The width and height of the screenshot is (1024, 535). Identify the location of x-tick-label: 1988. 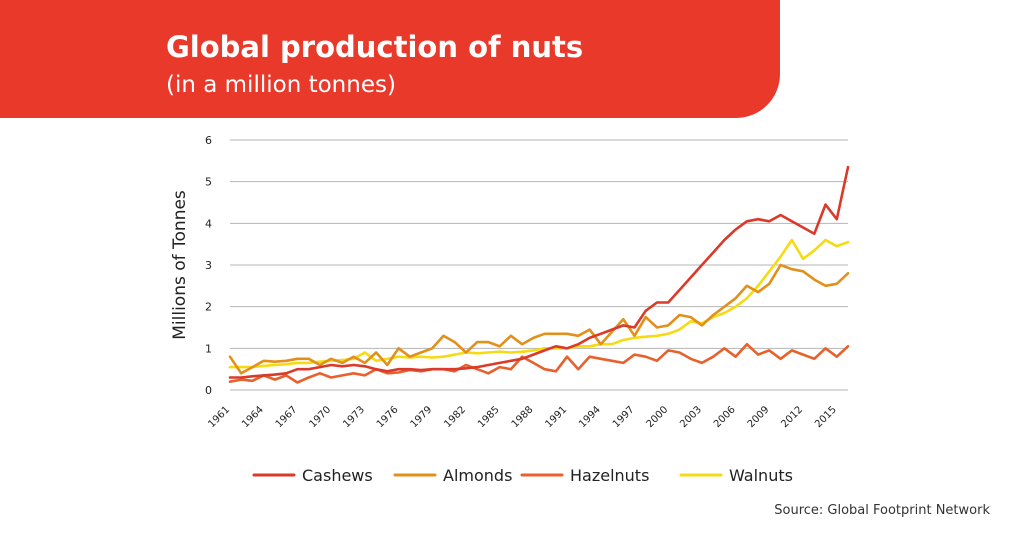
(523, 417).